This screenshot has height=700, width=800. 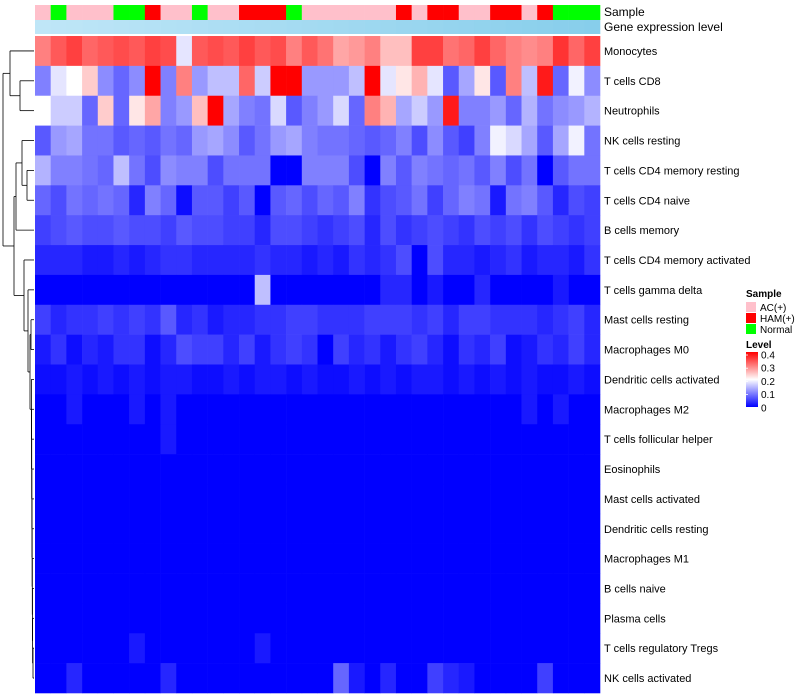 I want to click on row-label: T cells CD4 memory activated, so click(x=677, y=261).